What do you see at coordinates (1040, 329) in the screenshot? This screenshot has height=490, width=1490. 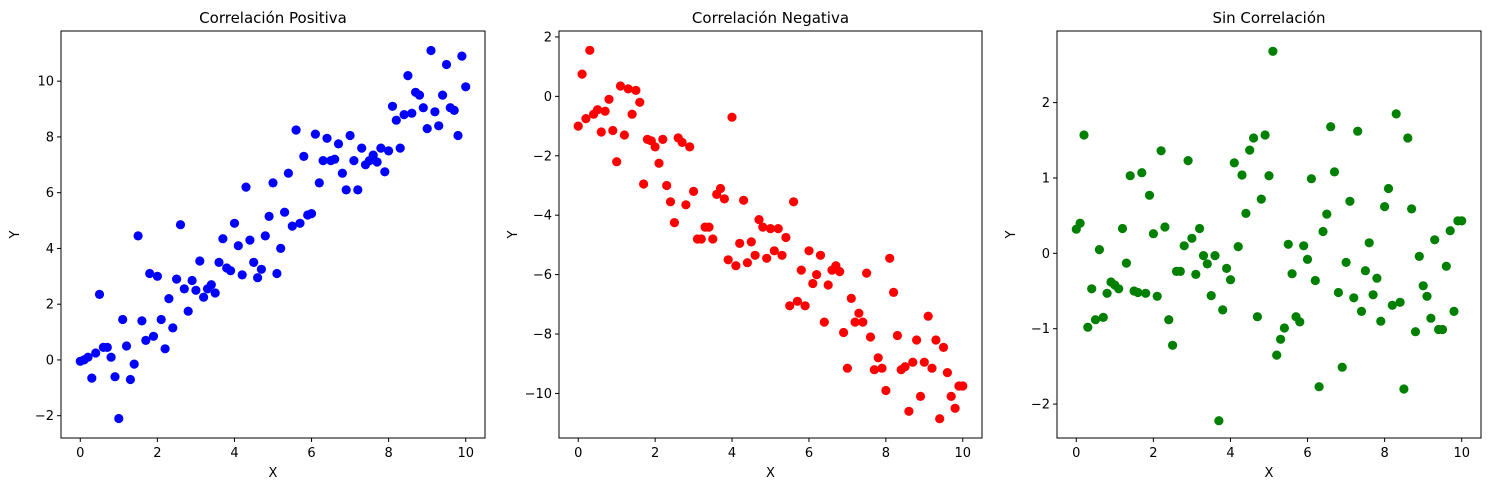 I see `y-tick-label: −1` at bounding box center [1040, 329].